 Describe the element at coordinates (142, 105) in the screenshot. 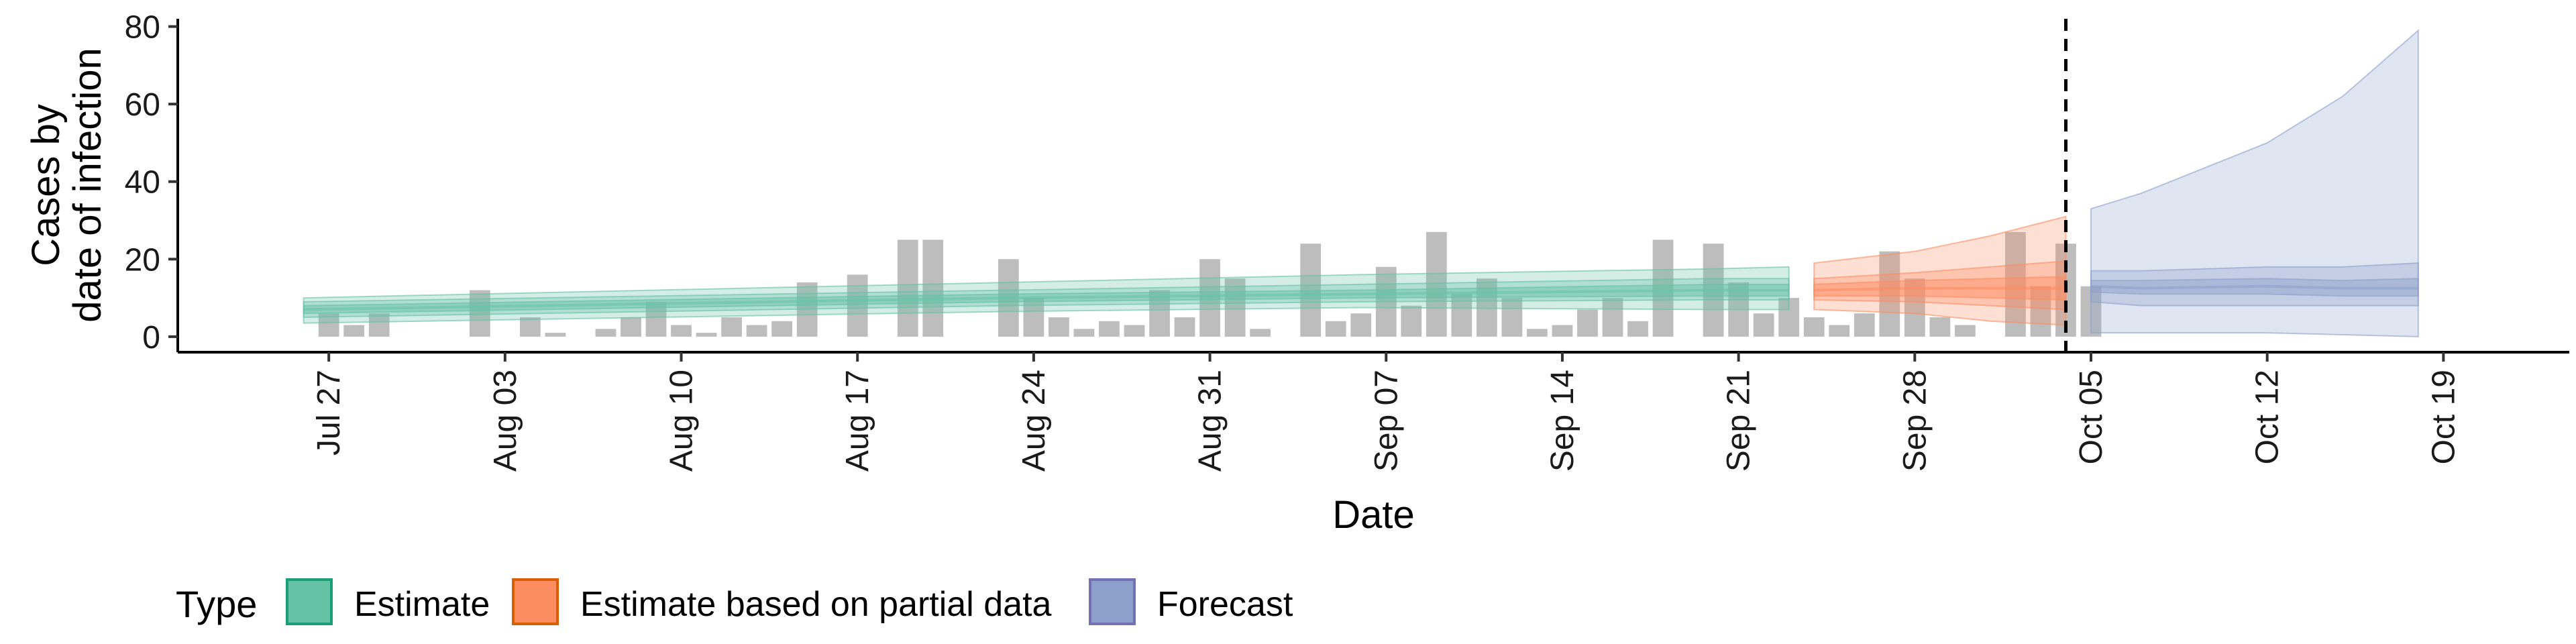

I see `y-tick-label: 60` at that location.